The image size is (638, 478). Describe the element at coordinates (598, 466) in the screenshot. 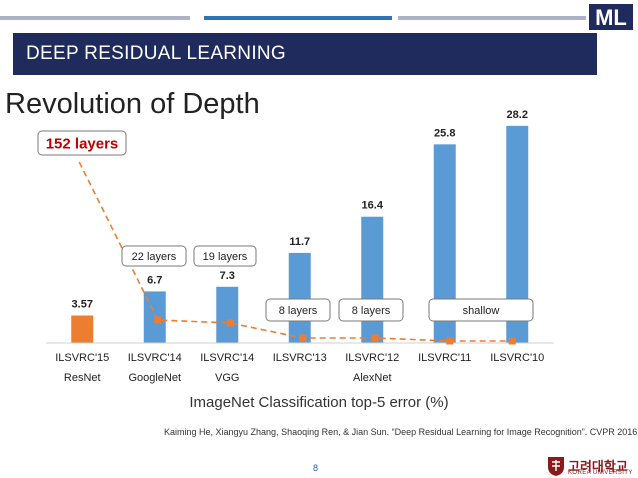

I see `university-name-korean: 고려대학교` at that location.